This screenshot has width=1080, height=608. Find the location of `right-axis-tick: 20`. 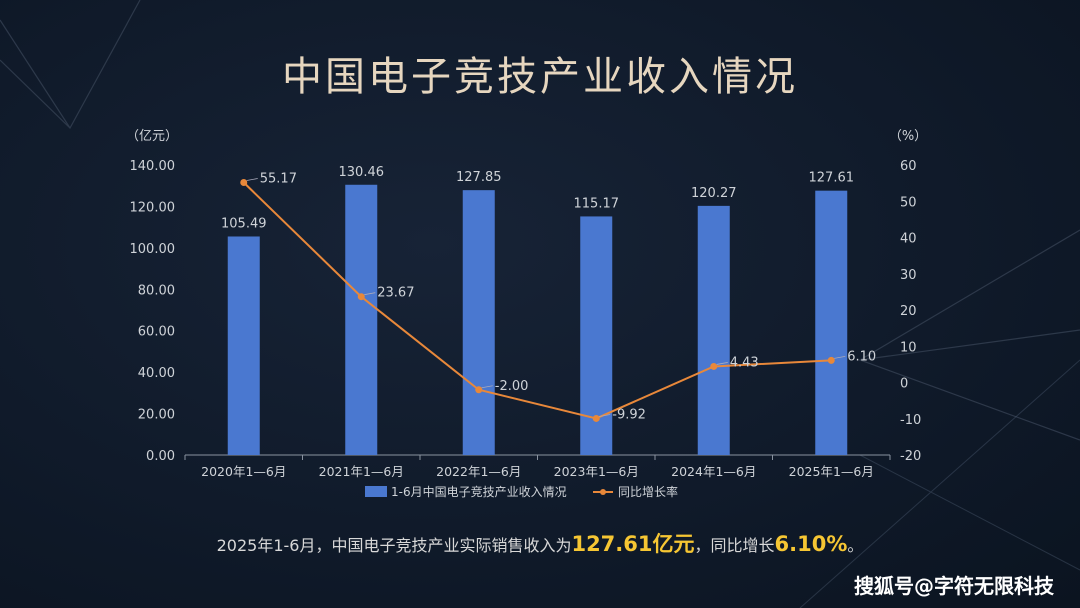

right-axis-tick: 20 is located at coordinates (908, 311).